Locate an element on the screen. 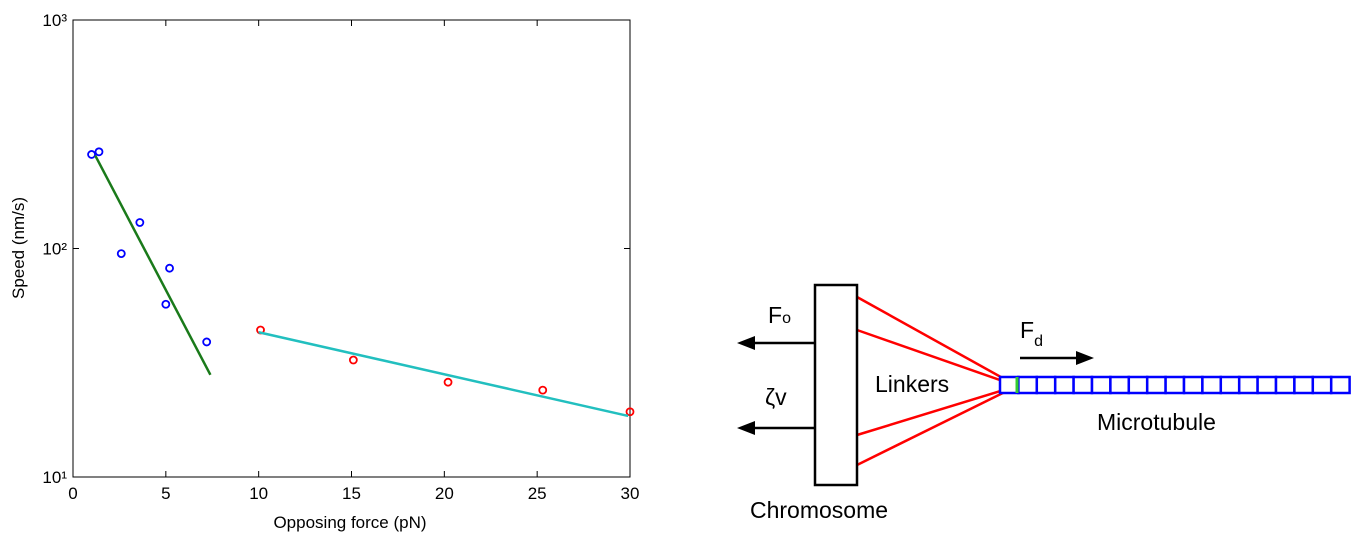  x-tick-label: 20 is located at coordinates (444, 493).